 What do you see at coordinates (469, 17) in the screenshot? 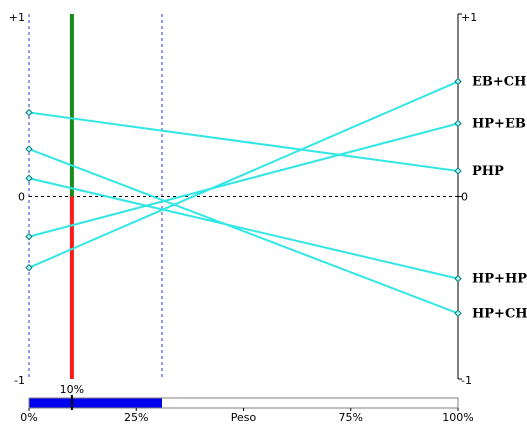
I see `y-tick-label-right: +1` at bounding box center [469, 17].